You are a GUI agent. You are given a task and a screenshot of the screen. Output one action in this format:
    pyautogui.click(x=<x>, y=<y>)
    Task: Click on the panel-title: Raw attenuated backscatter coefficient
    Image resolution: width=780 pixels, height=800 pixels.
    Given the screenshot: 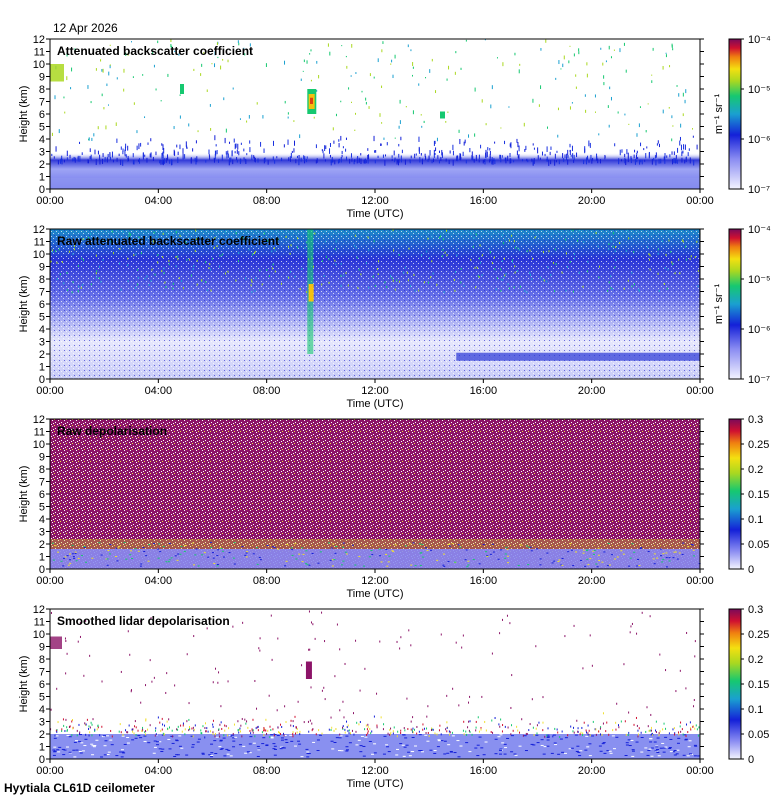 What is the action you would take?
    pyautogui.click(x=168, y=241)
    